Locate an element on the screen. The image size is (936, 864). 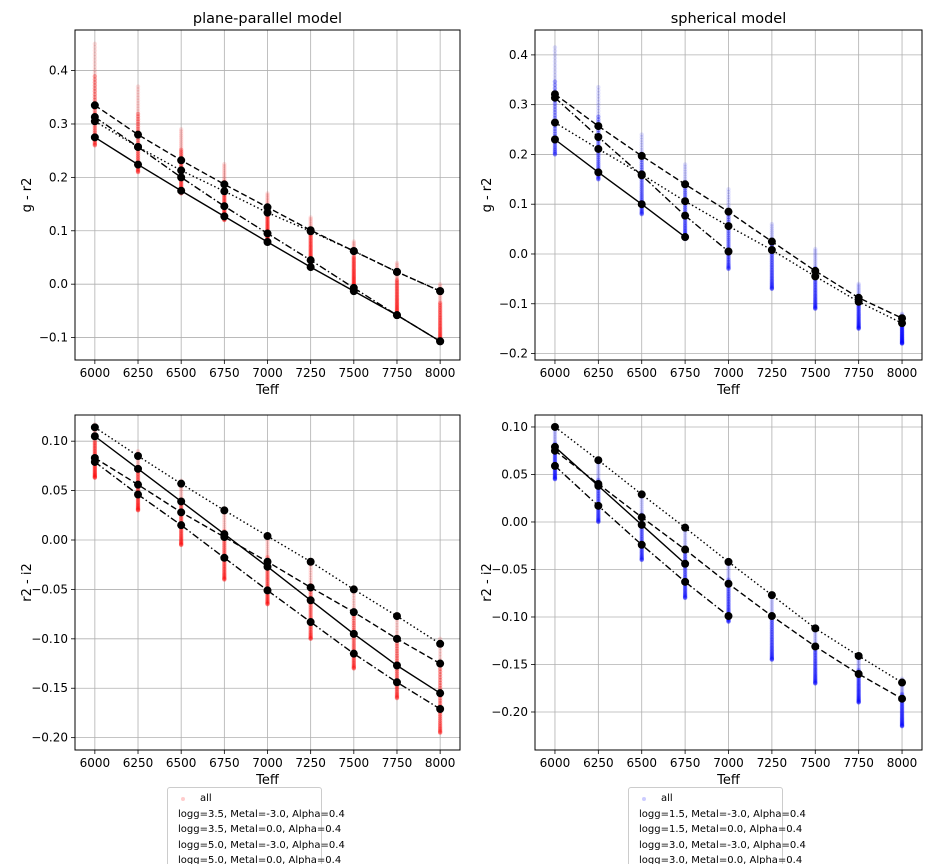
y-axis-label: r2 - i2 is located at coordinates (487, 582).